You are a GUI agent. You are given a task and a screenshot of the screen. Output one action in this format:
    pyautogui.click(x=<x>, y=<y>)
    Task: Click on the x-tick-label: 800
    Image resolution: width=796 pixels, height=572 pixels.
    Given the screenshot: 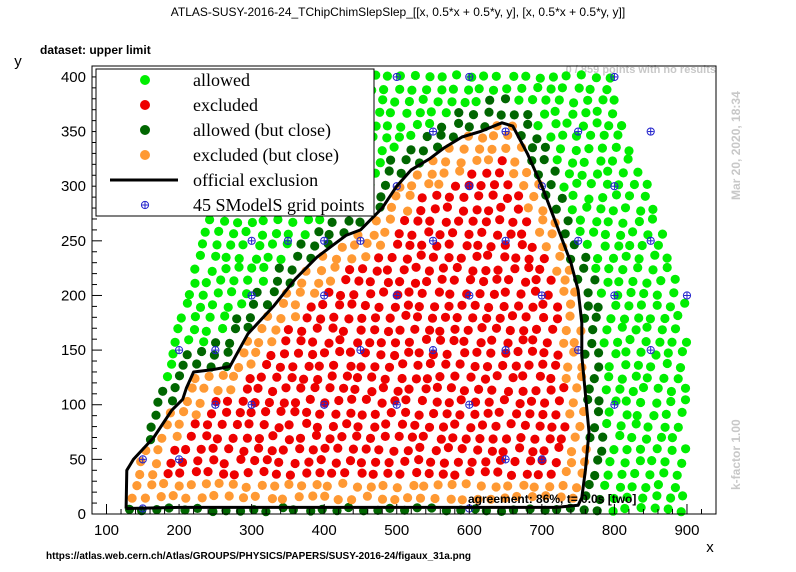 What is the action you would take?
    pyautogui.click(x=614, y=530)
    